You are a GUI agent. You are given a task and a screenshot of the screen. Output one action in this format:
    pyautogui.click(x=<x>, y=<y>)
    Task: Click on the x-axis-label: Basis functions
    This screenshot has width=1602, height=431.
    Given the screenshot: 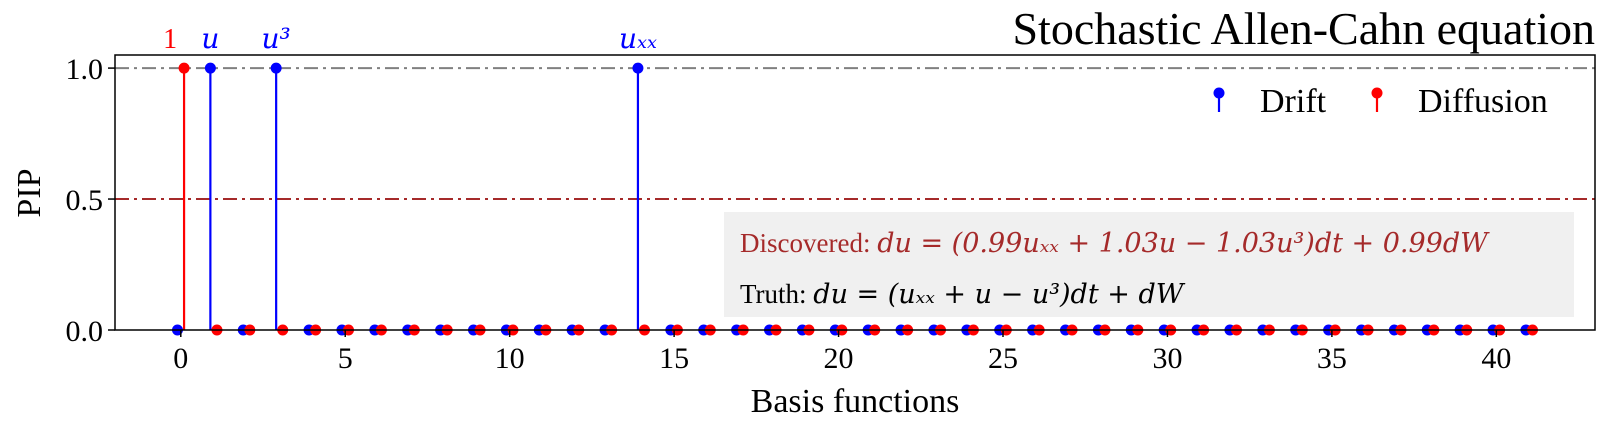 What is the action you would take?
    pyautogui.click(x=855, y=401)
    